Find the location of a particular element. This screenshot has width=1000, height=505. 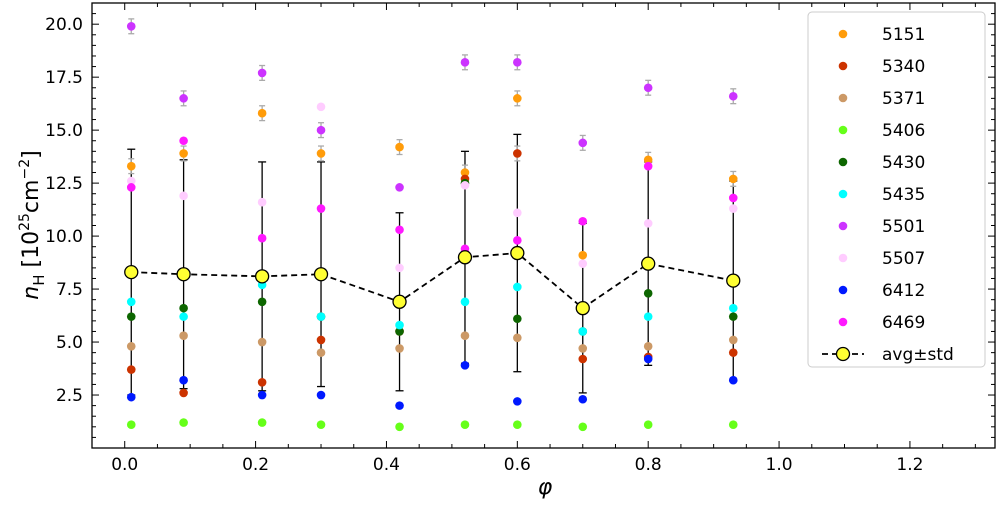

y-tick-label: 7.5 is located at coordinates (69, 290).